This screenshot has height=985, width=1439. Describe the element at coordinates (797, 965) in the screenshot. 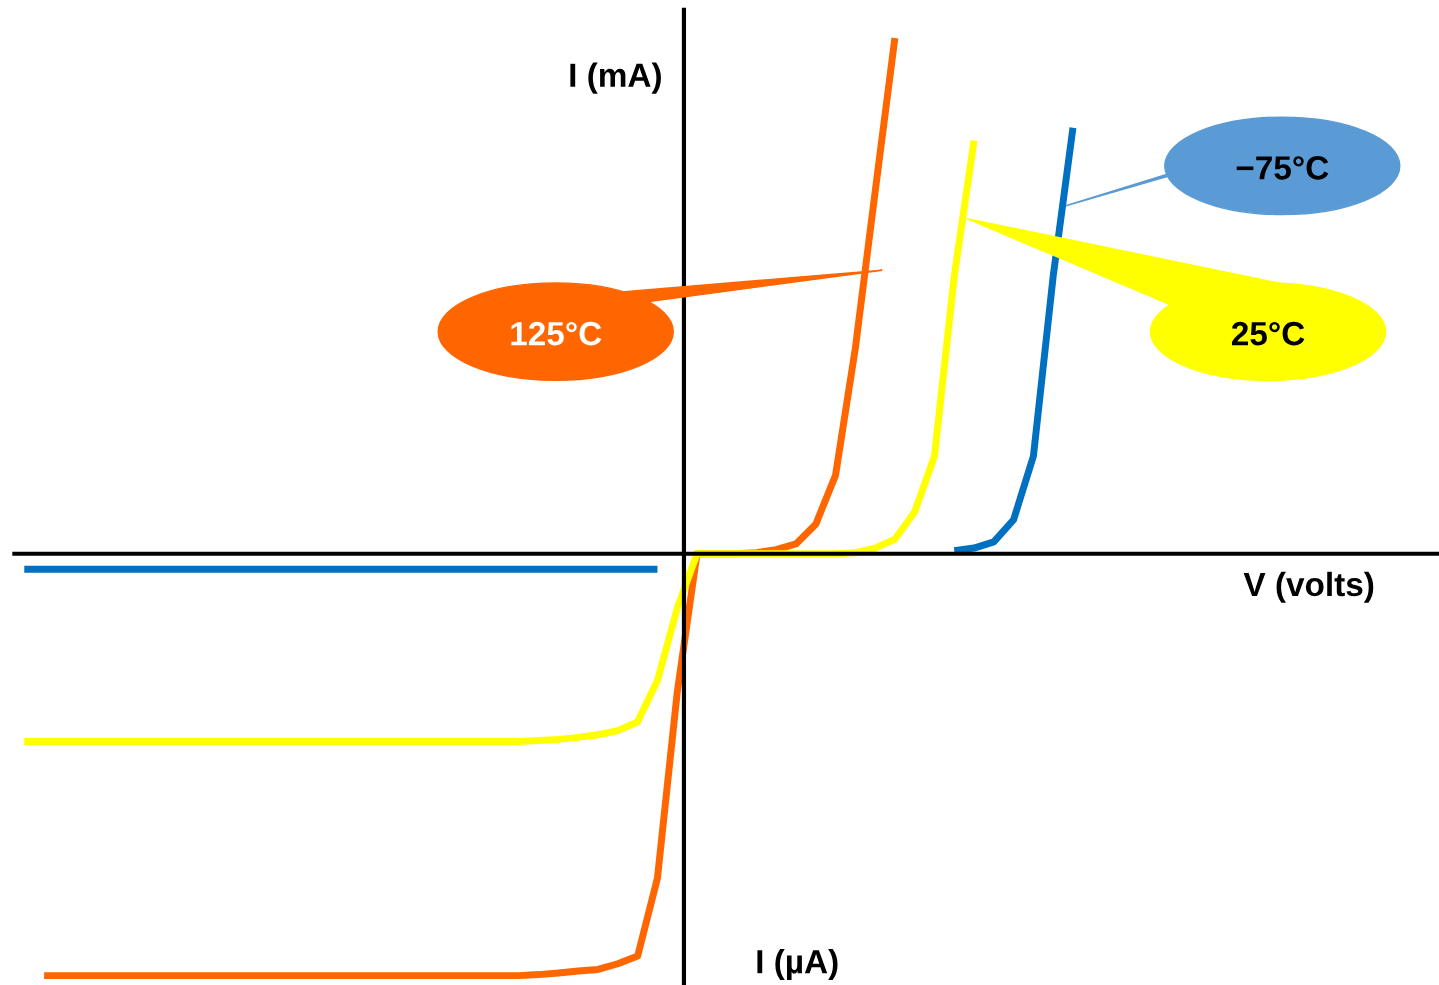

I see `annotation: I (µA)` at that location.